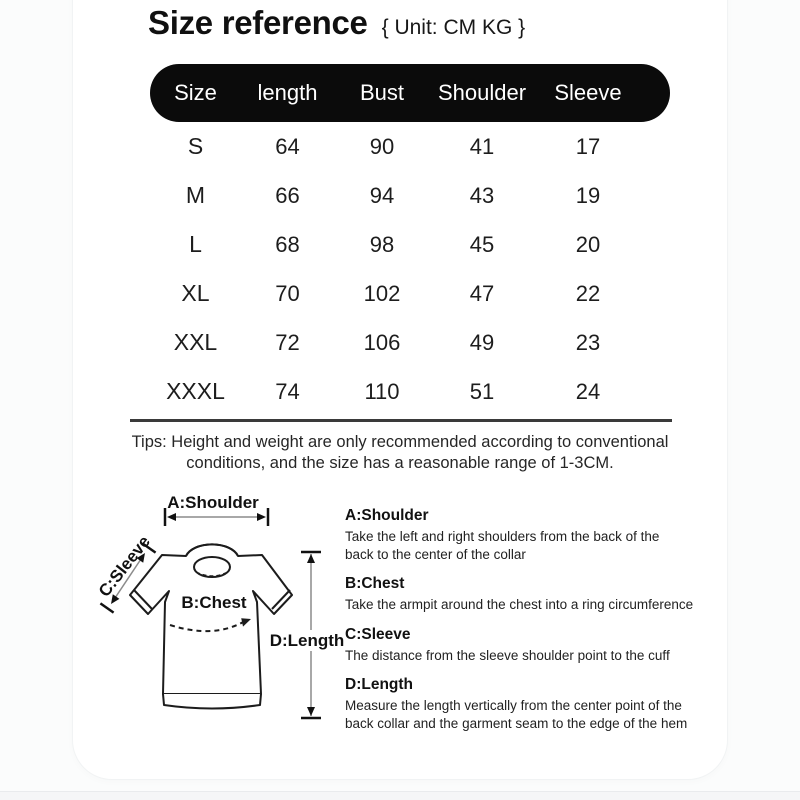  What do you see at coordinates (287, 92) in the screenshot?
I see `column-header-length: length` at bounding box center [287, 92].